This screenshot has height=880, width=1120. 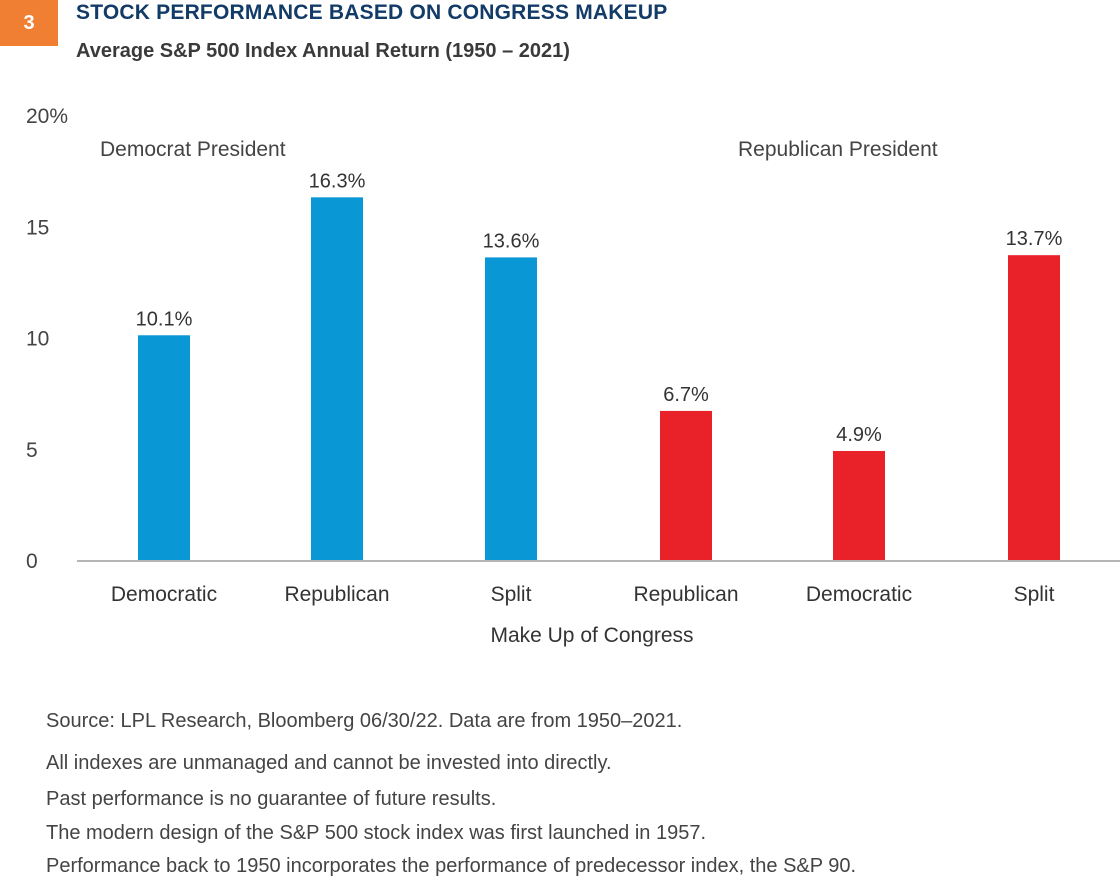 What do you see at coordinates (859, 435) in the screenshot?
I see `data-label: 4.9%` at bounding box center [859, 435].